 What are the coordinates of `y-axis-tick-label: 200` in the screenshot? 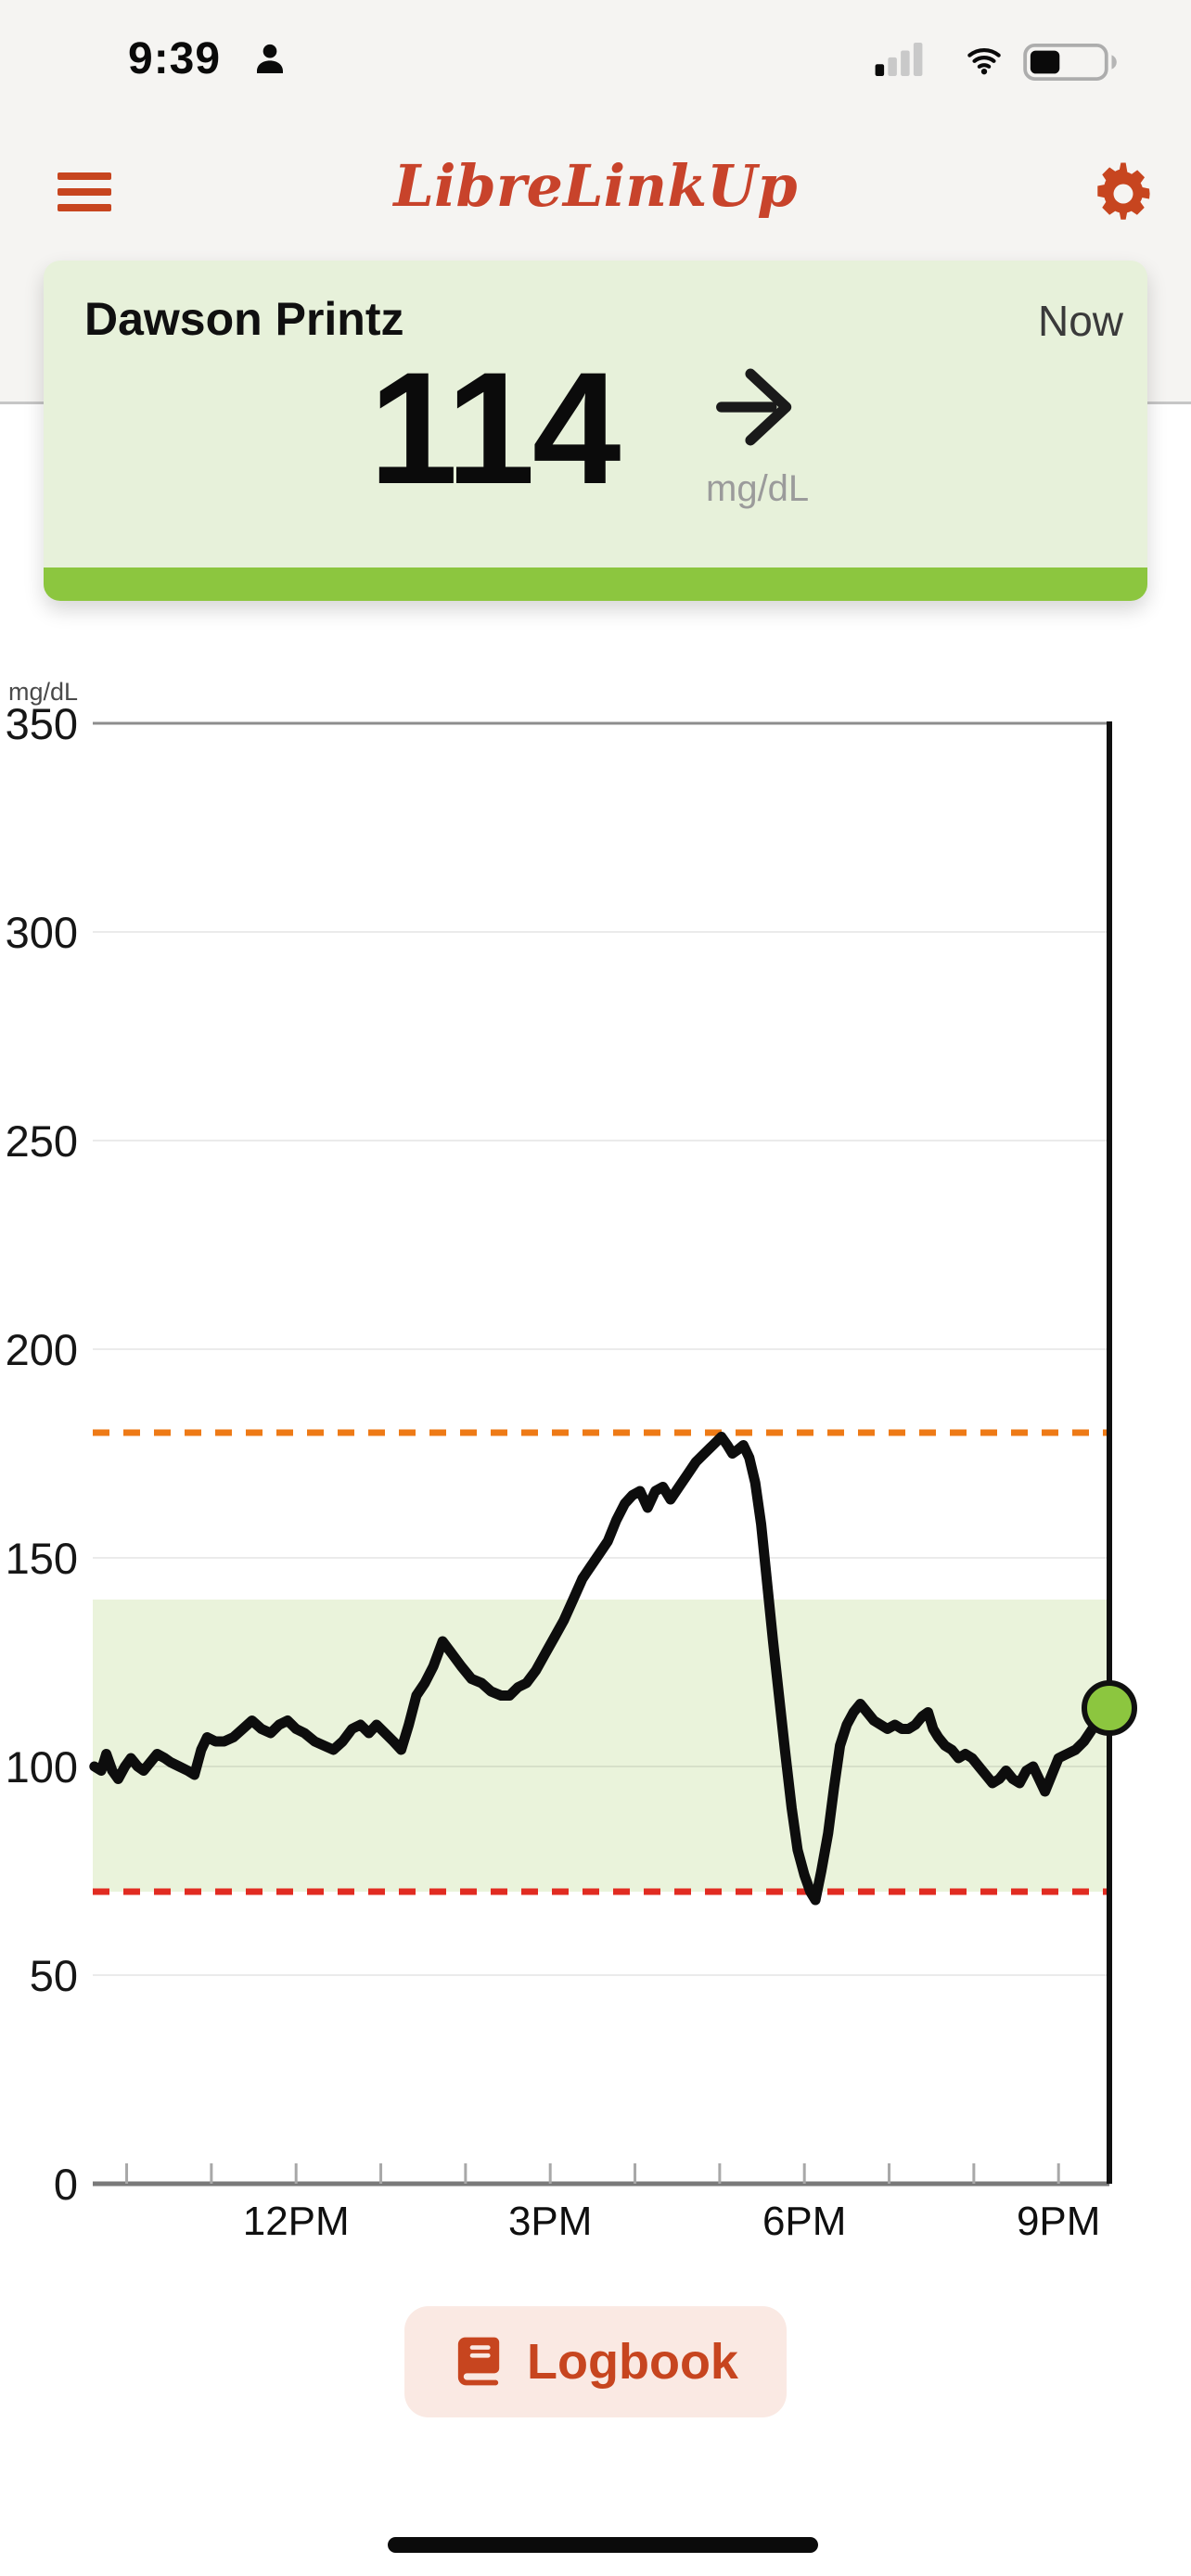 It's located at (42, 1350).